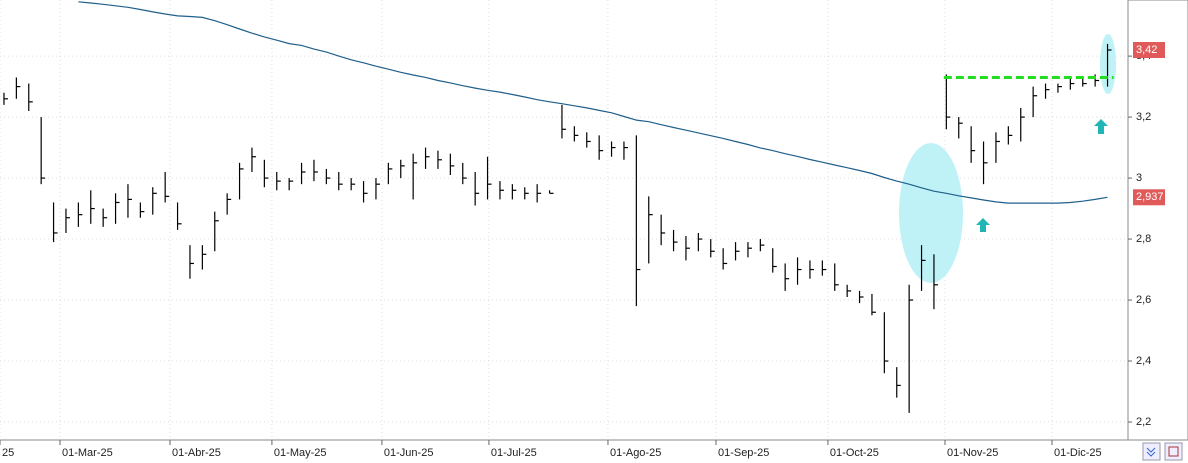 The width and height of the screenshot is (1188, 463). I want to click on ma-value-box, so click(1149, 197).